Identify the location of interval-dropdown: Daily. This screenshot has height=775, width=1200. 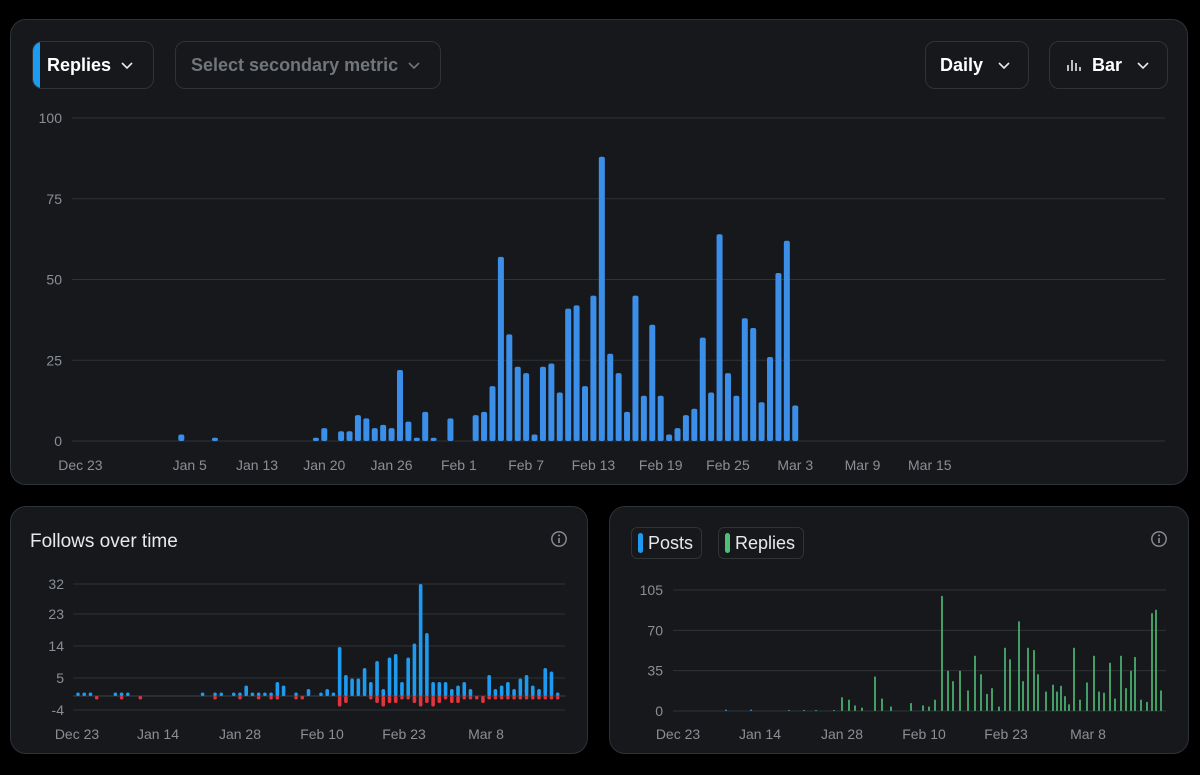
(977, 65).